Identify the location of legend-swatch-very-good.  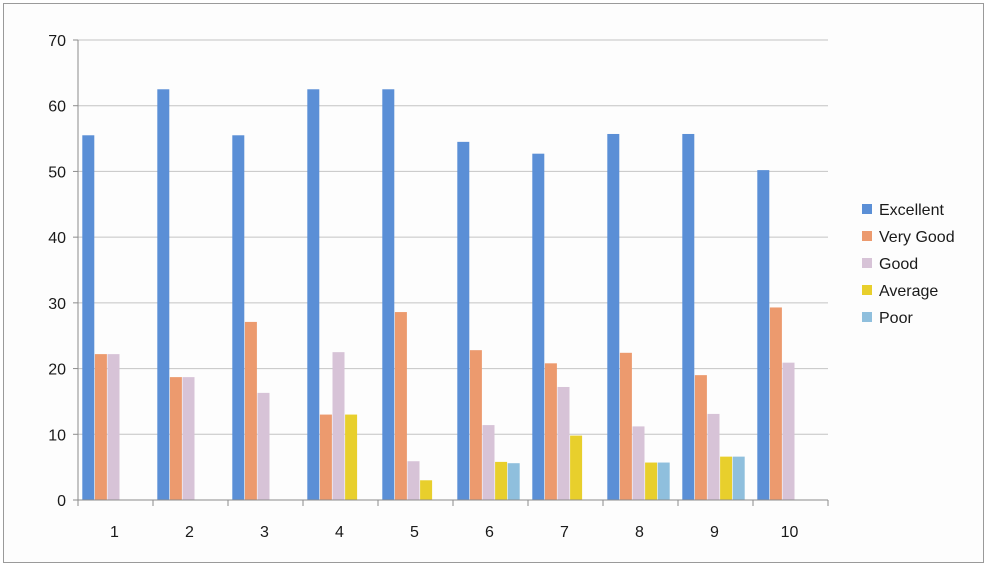
(867, 236).